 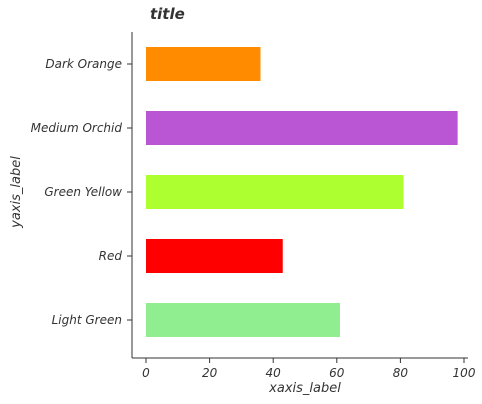 I want to click on y-tick-label: Red, so click(x=111, y=256).